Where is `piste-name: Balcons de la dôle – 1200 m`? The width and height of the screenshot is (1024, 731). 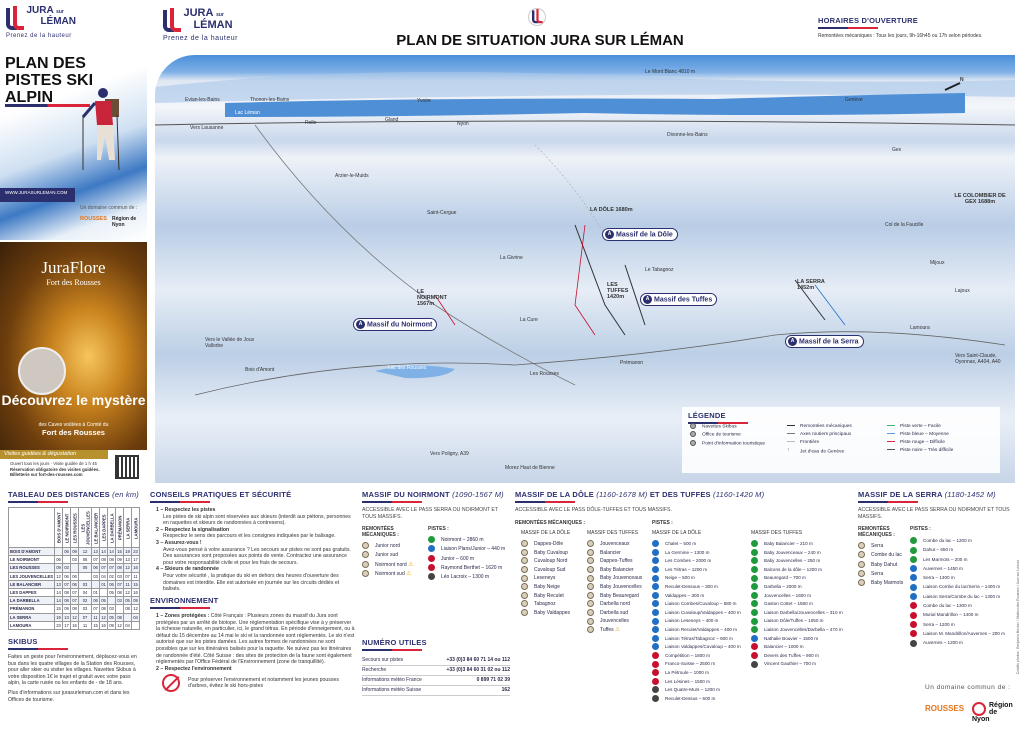 piste-name: Balcons de la dôle – 1200 m is located at coordinates (793, 569).